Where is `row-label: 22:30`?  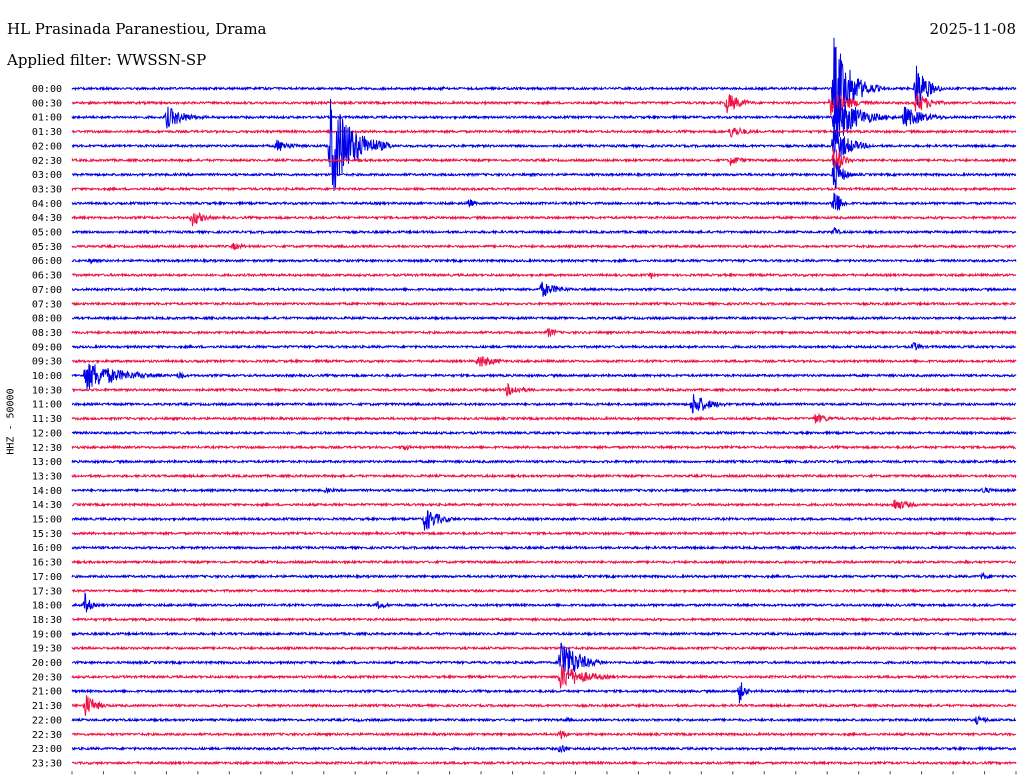 row-label: 22:30 is located at coordinates (47, 735).